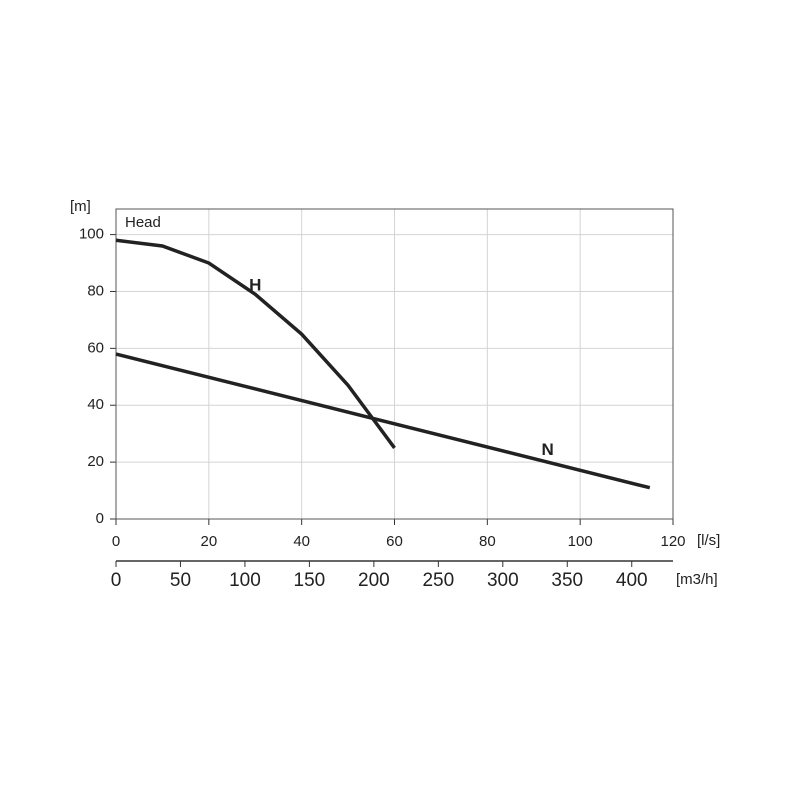 The width and height of the screenshot is (800, 805). I want to click on x2-tick-label: 200, so click(374, 580).